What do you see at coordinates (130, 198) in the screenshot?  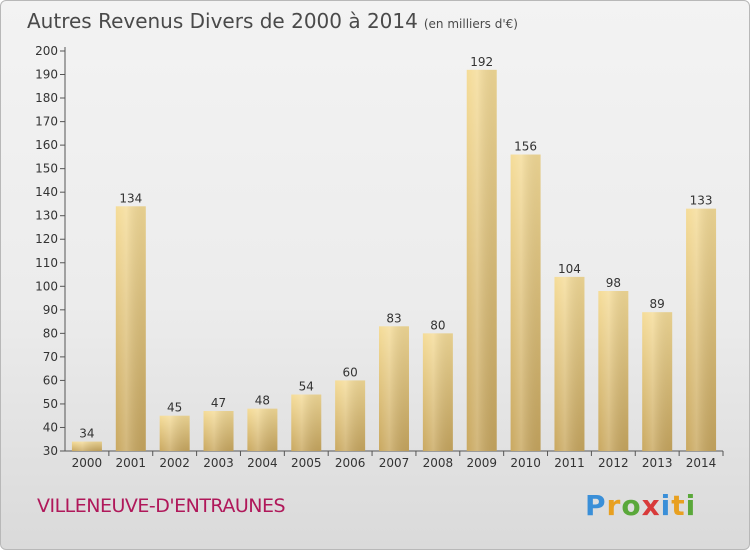 I see `data-label: 134` at bounding box center [130, 198].